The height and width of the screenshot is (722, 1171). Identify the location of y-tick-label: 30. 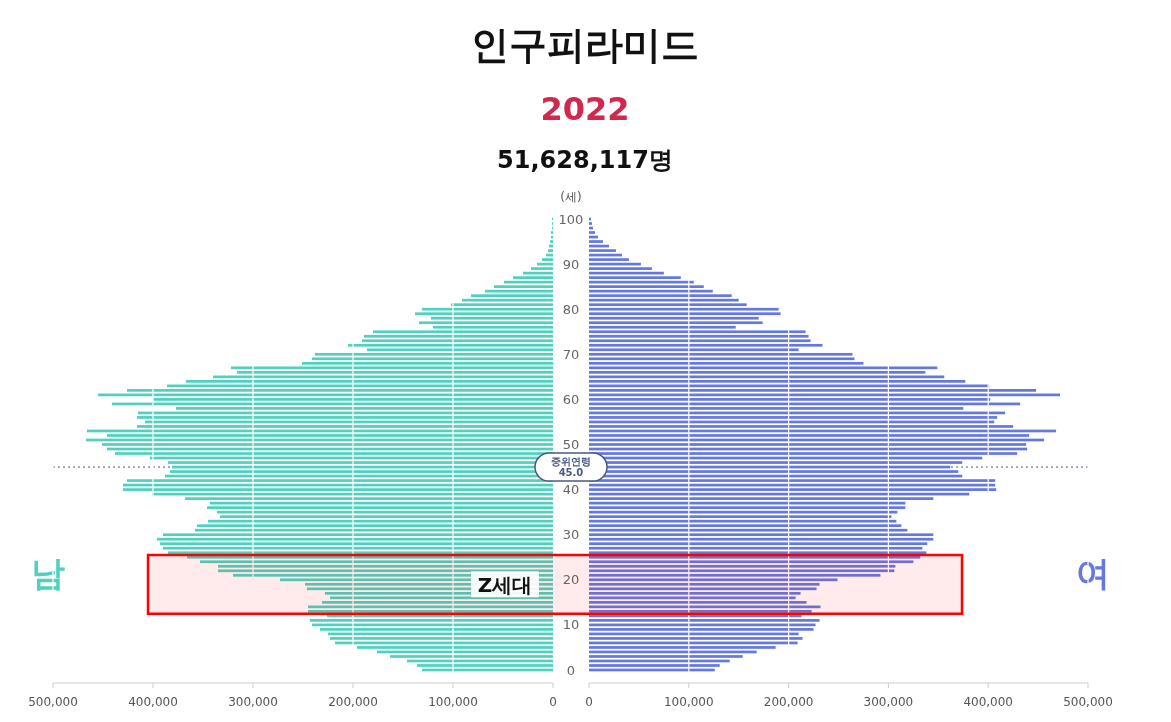
(571, 535).